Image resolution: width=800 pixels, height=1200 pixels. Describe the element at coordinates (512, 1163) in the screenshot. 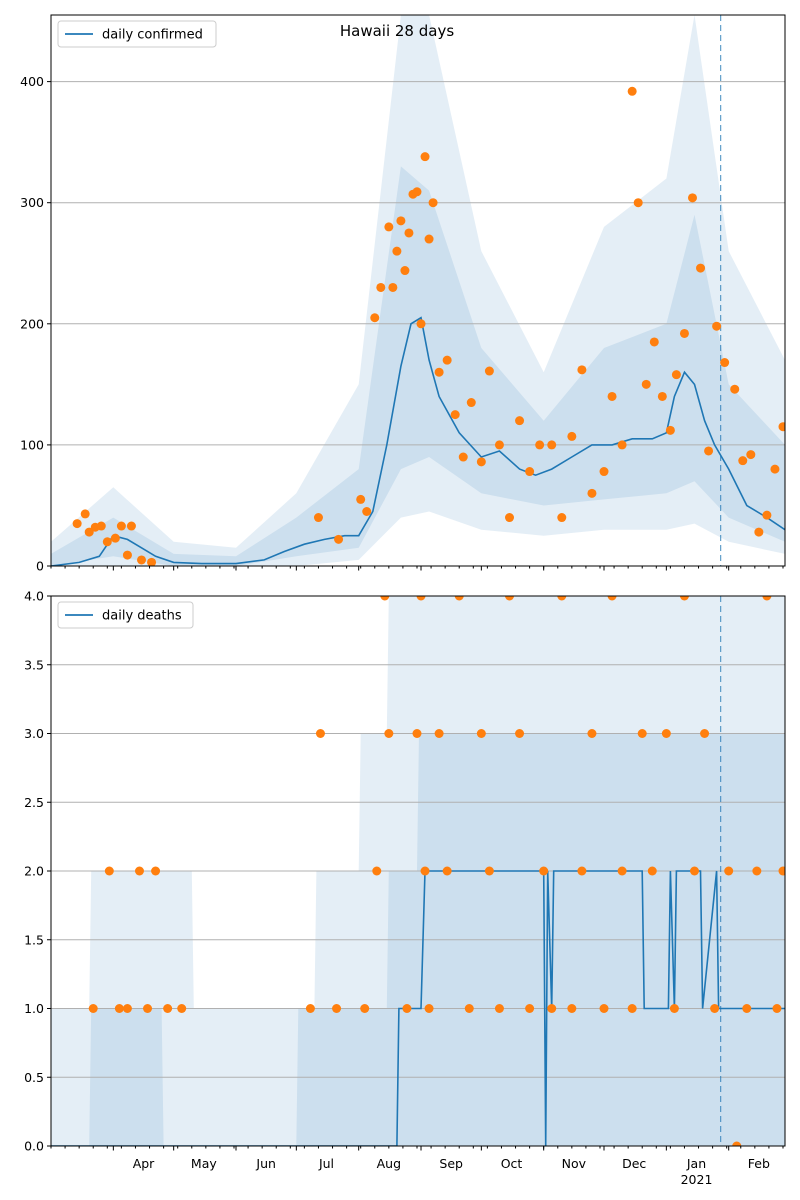

I see `x-tick-label: Oct` at that location.